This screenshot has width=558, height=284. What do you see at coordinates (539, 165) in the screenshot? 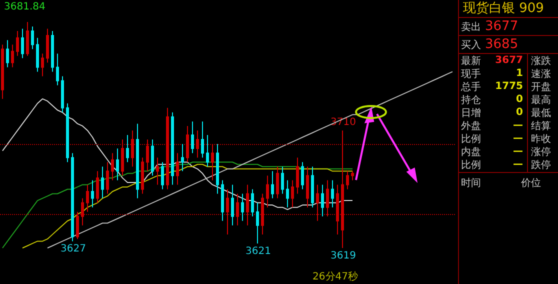
I see `text: 跌停` at bounding box center [539, 165].